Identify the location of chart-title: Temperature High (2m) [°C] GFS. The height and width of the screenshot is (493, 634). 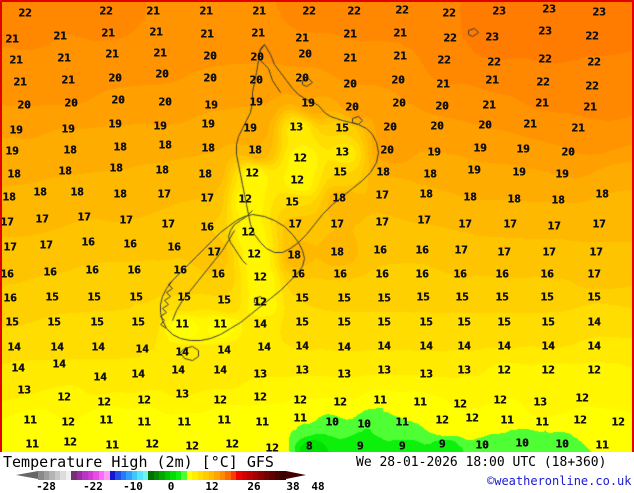
(138, 462).